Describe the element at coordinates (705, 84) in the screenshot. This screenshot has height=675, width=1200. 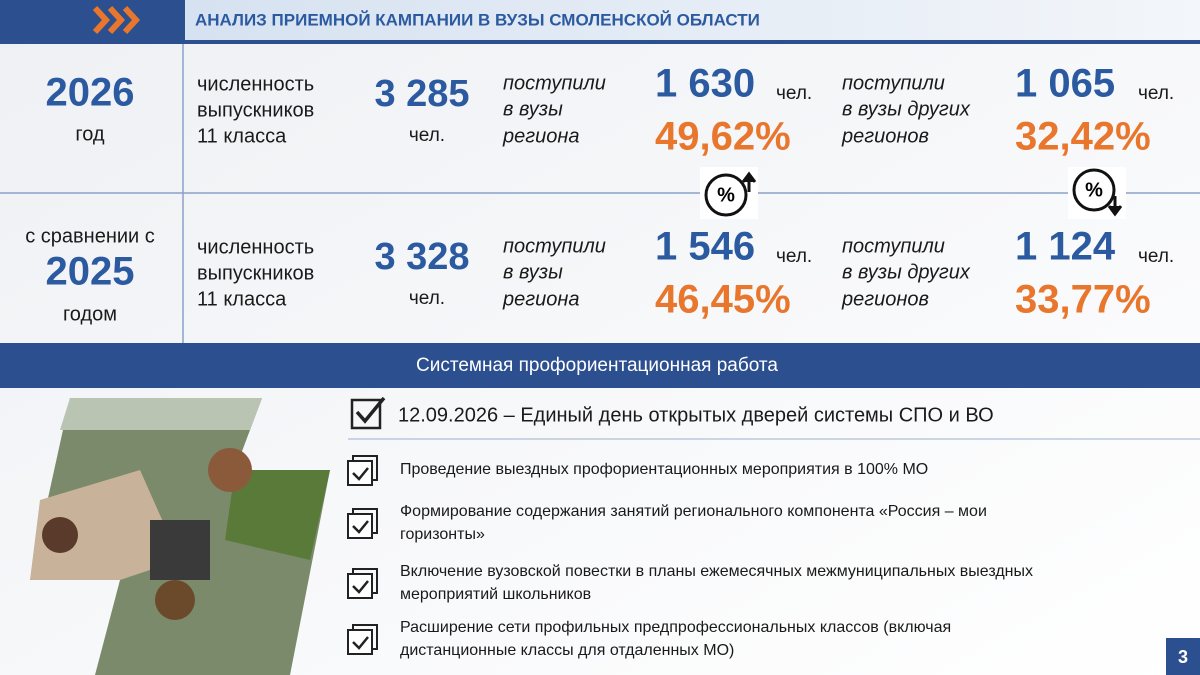
I see `region-count: 1 630` at that location.